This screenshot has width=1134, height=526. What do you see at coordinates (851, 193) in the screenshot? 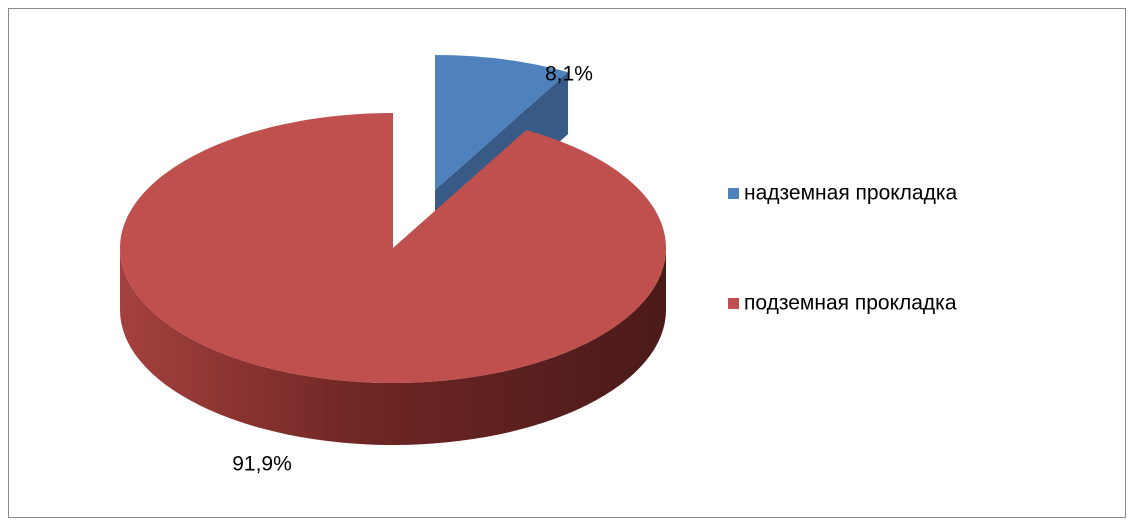
I see `legend-label: надземная прокладка` at bounding box center [851, 193].